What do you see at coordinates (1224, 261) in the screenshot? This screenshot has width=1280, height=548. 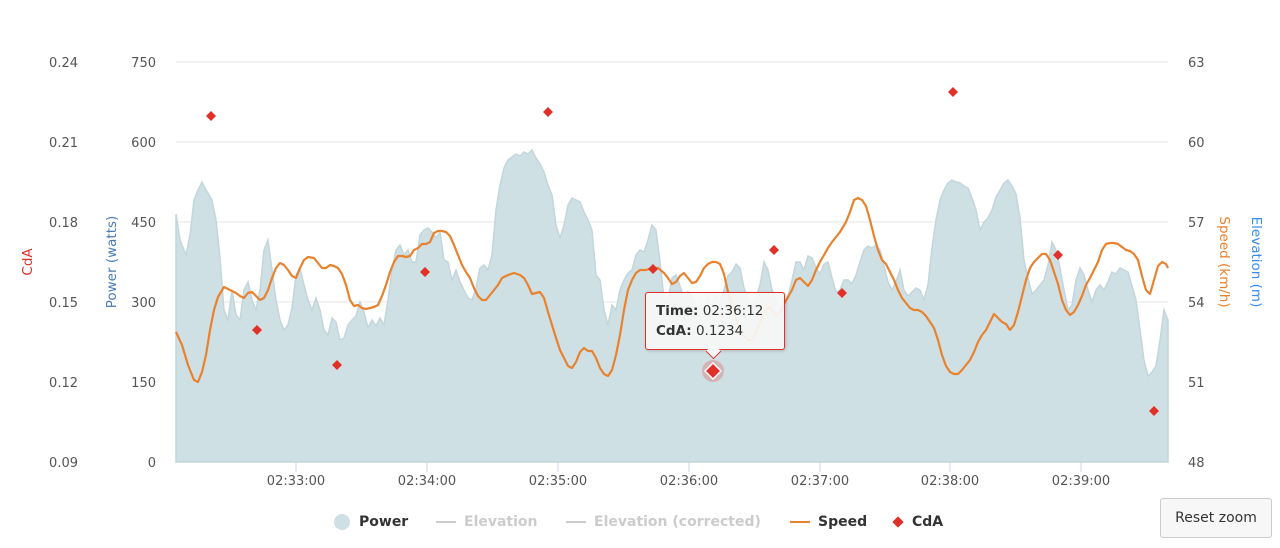 I see `speed-axis-title: Speed (km/h)` at bounding box center [1224, 261].